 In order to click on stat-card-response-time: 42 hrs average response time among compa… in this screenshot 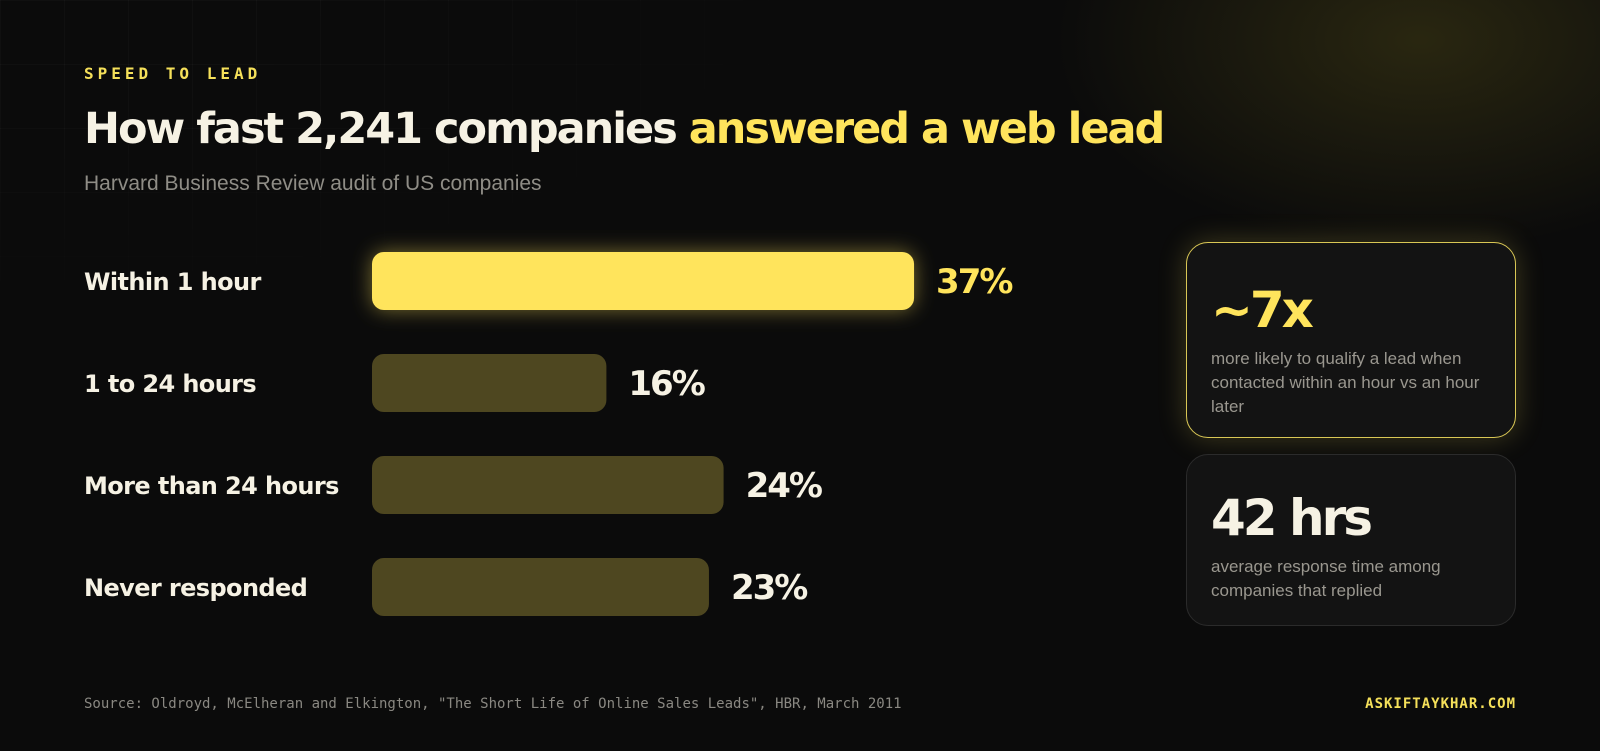, I will do `click(1351, 540)`.